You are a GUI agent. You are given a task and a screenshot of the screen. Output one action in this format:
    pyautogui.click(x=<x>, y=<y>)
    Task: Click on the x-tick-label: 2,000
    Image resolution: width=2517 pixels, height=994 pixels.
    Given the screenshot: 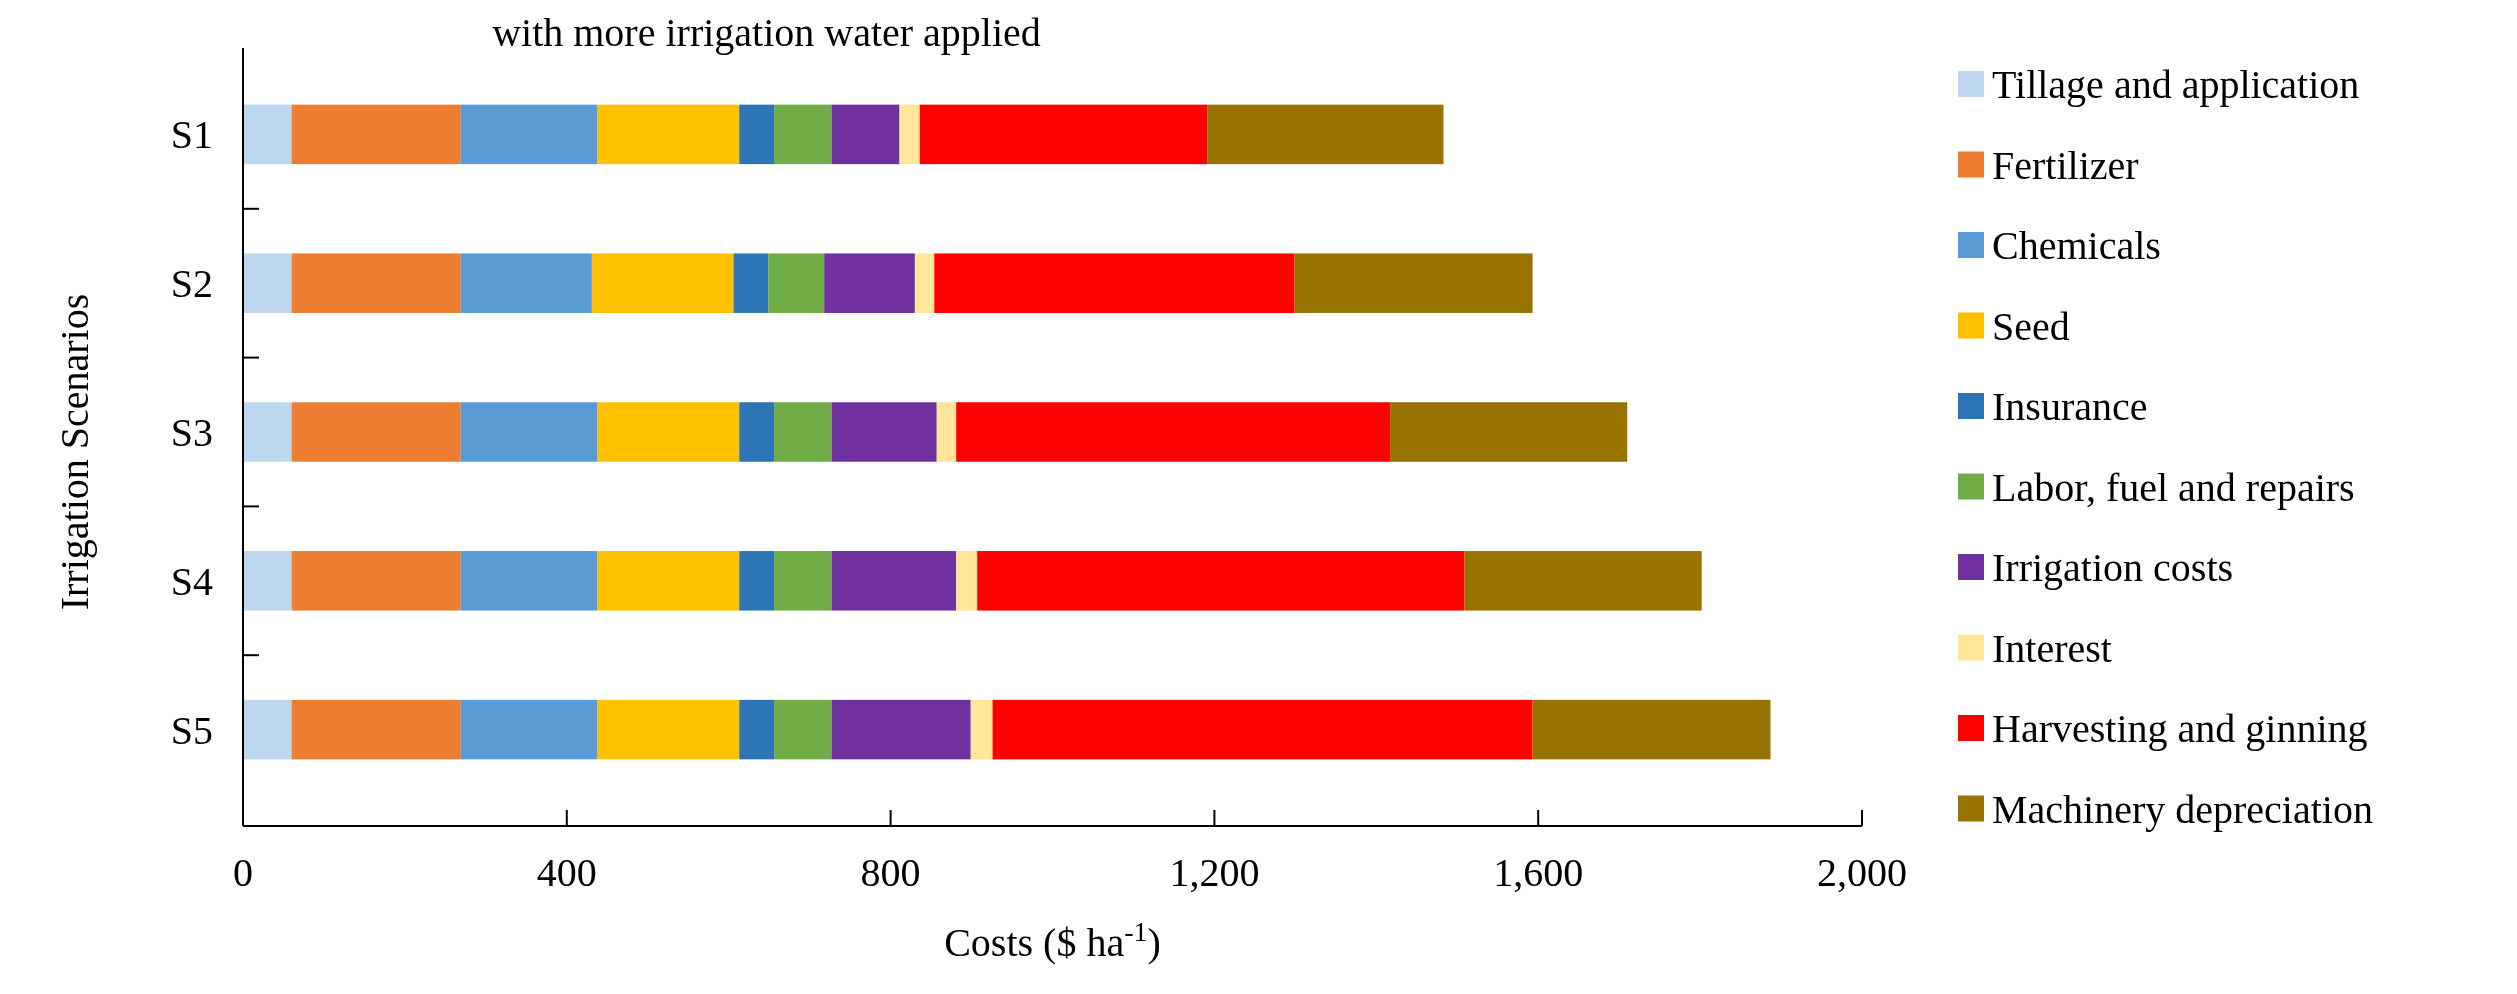 What is the action you would take?
    pyautogui.click(x=1862, y=872)
    